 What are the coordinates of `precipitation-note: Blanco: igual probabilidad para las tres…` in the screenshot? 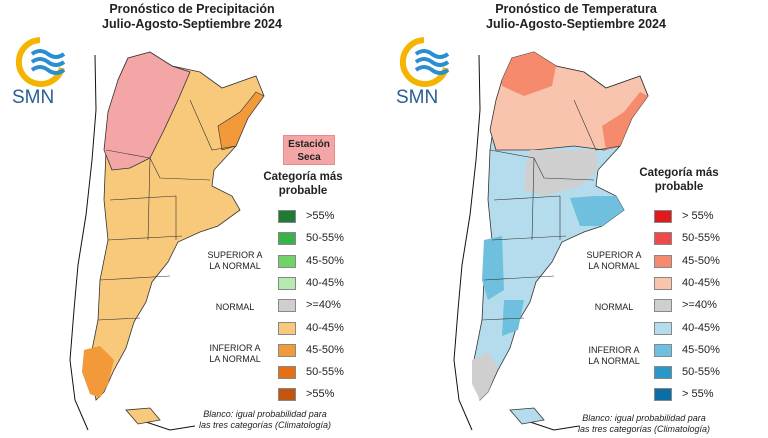 It's located at (265, 419).